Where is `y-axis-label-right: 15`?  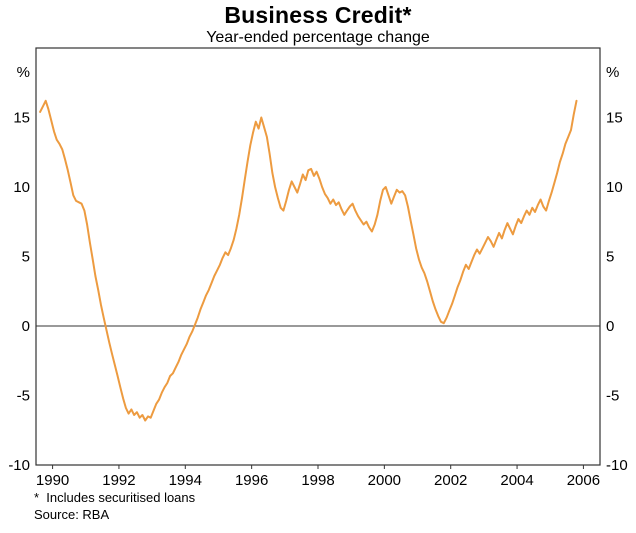 y-axis-label-right: 15 is located at coordinates (614, 118).